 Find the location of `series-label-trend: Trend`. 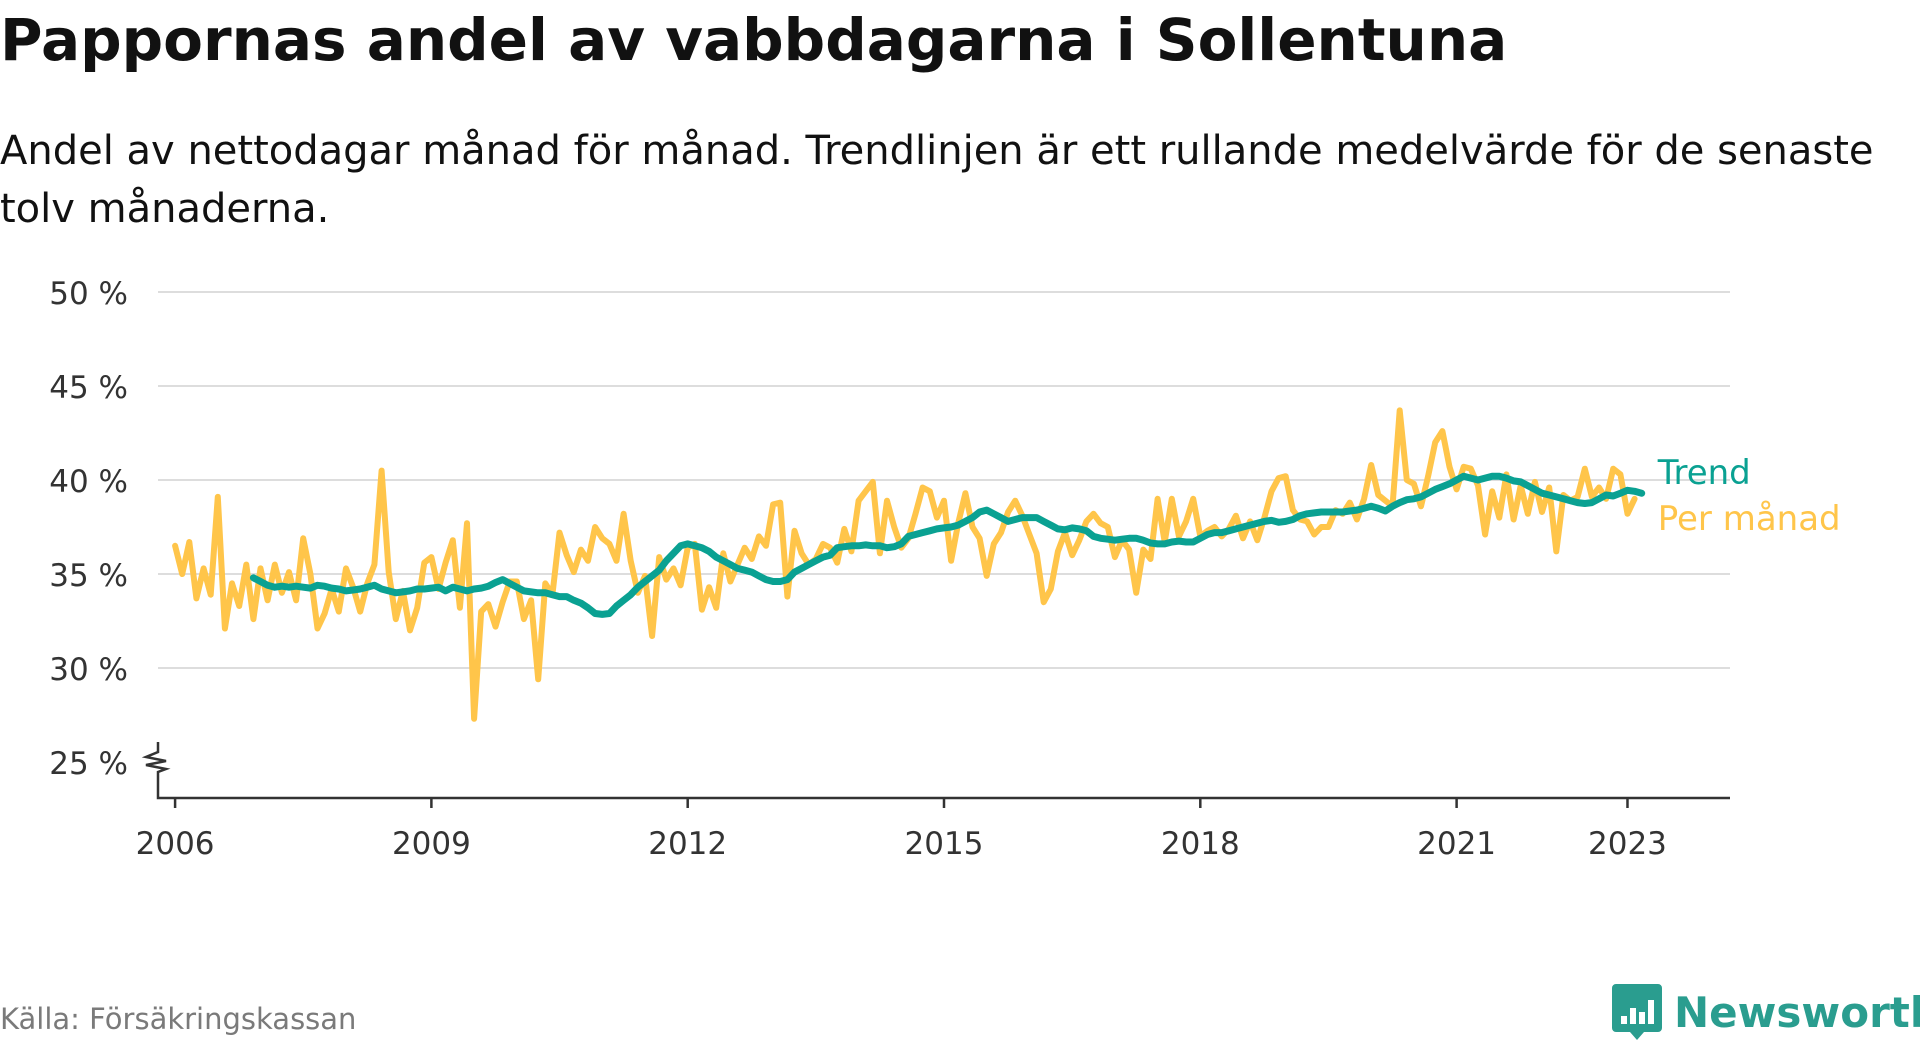

series-label-trend: Trend is located at coordinates (1704, 473).